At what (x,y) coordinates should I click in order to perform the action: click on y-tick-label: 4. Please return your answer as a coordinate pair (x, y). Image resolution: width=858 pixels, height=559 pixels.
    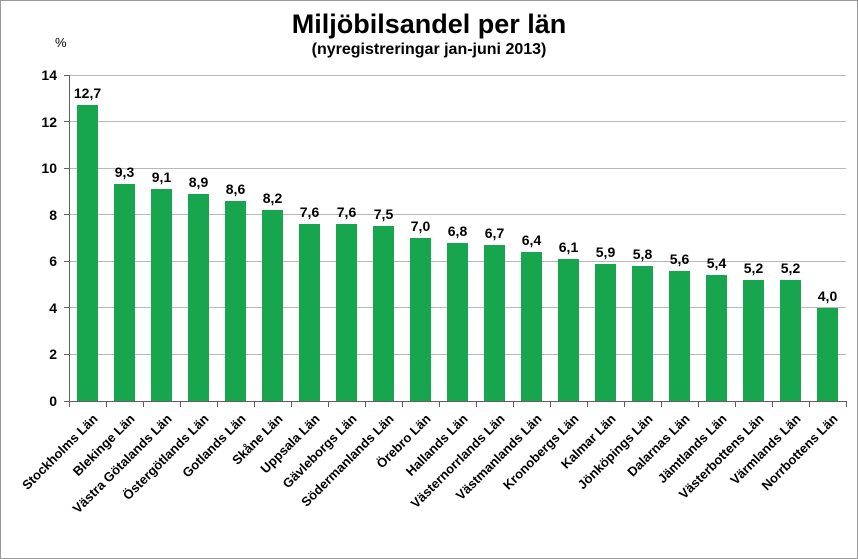
    Looking at the image, I should click on (53, 307).